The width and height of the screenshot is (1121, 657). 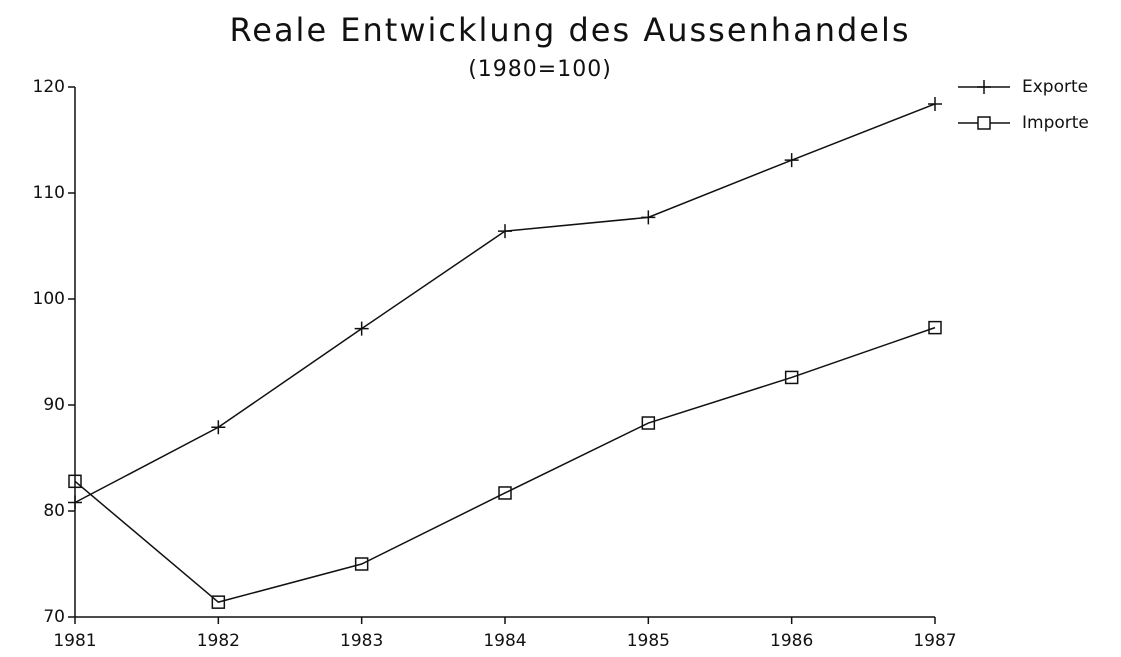 What do you see at coordinates (54, 405) in the screenshot?
I see `y-tick-label: 90` at bounding box center [54, 405].